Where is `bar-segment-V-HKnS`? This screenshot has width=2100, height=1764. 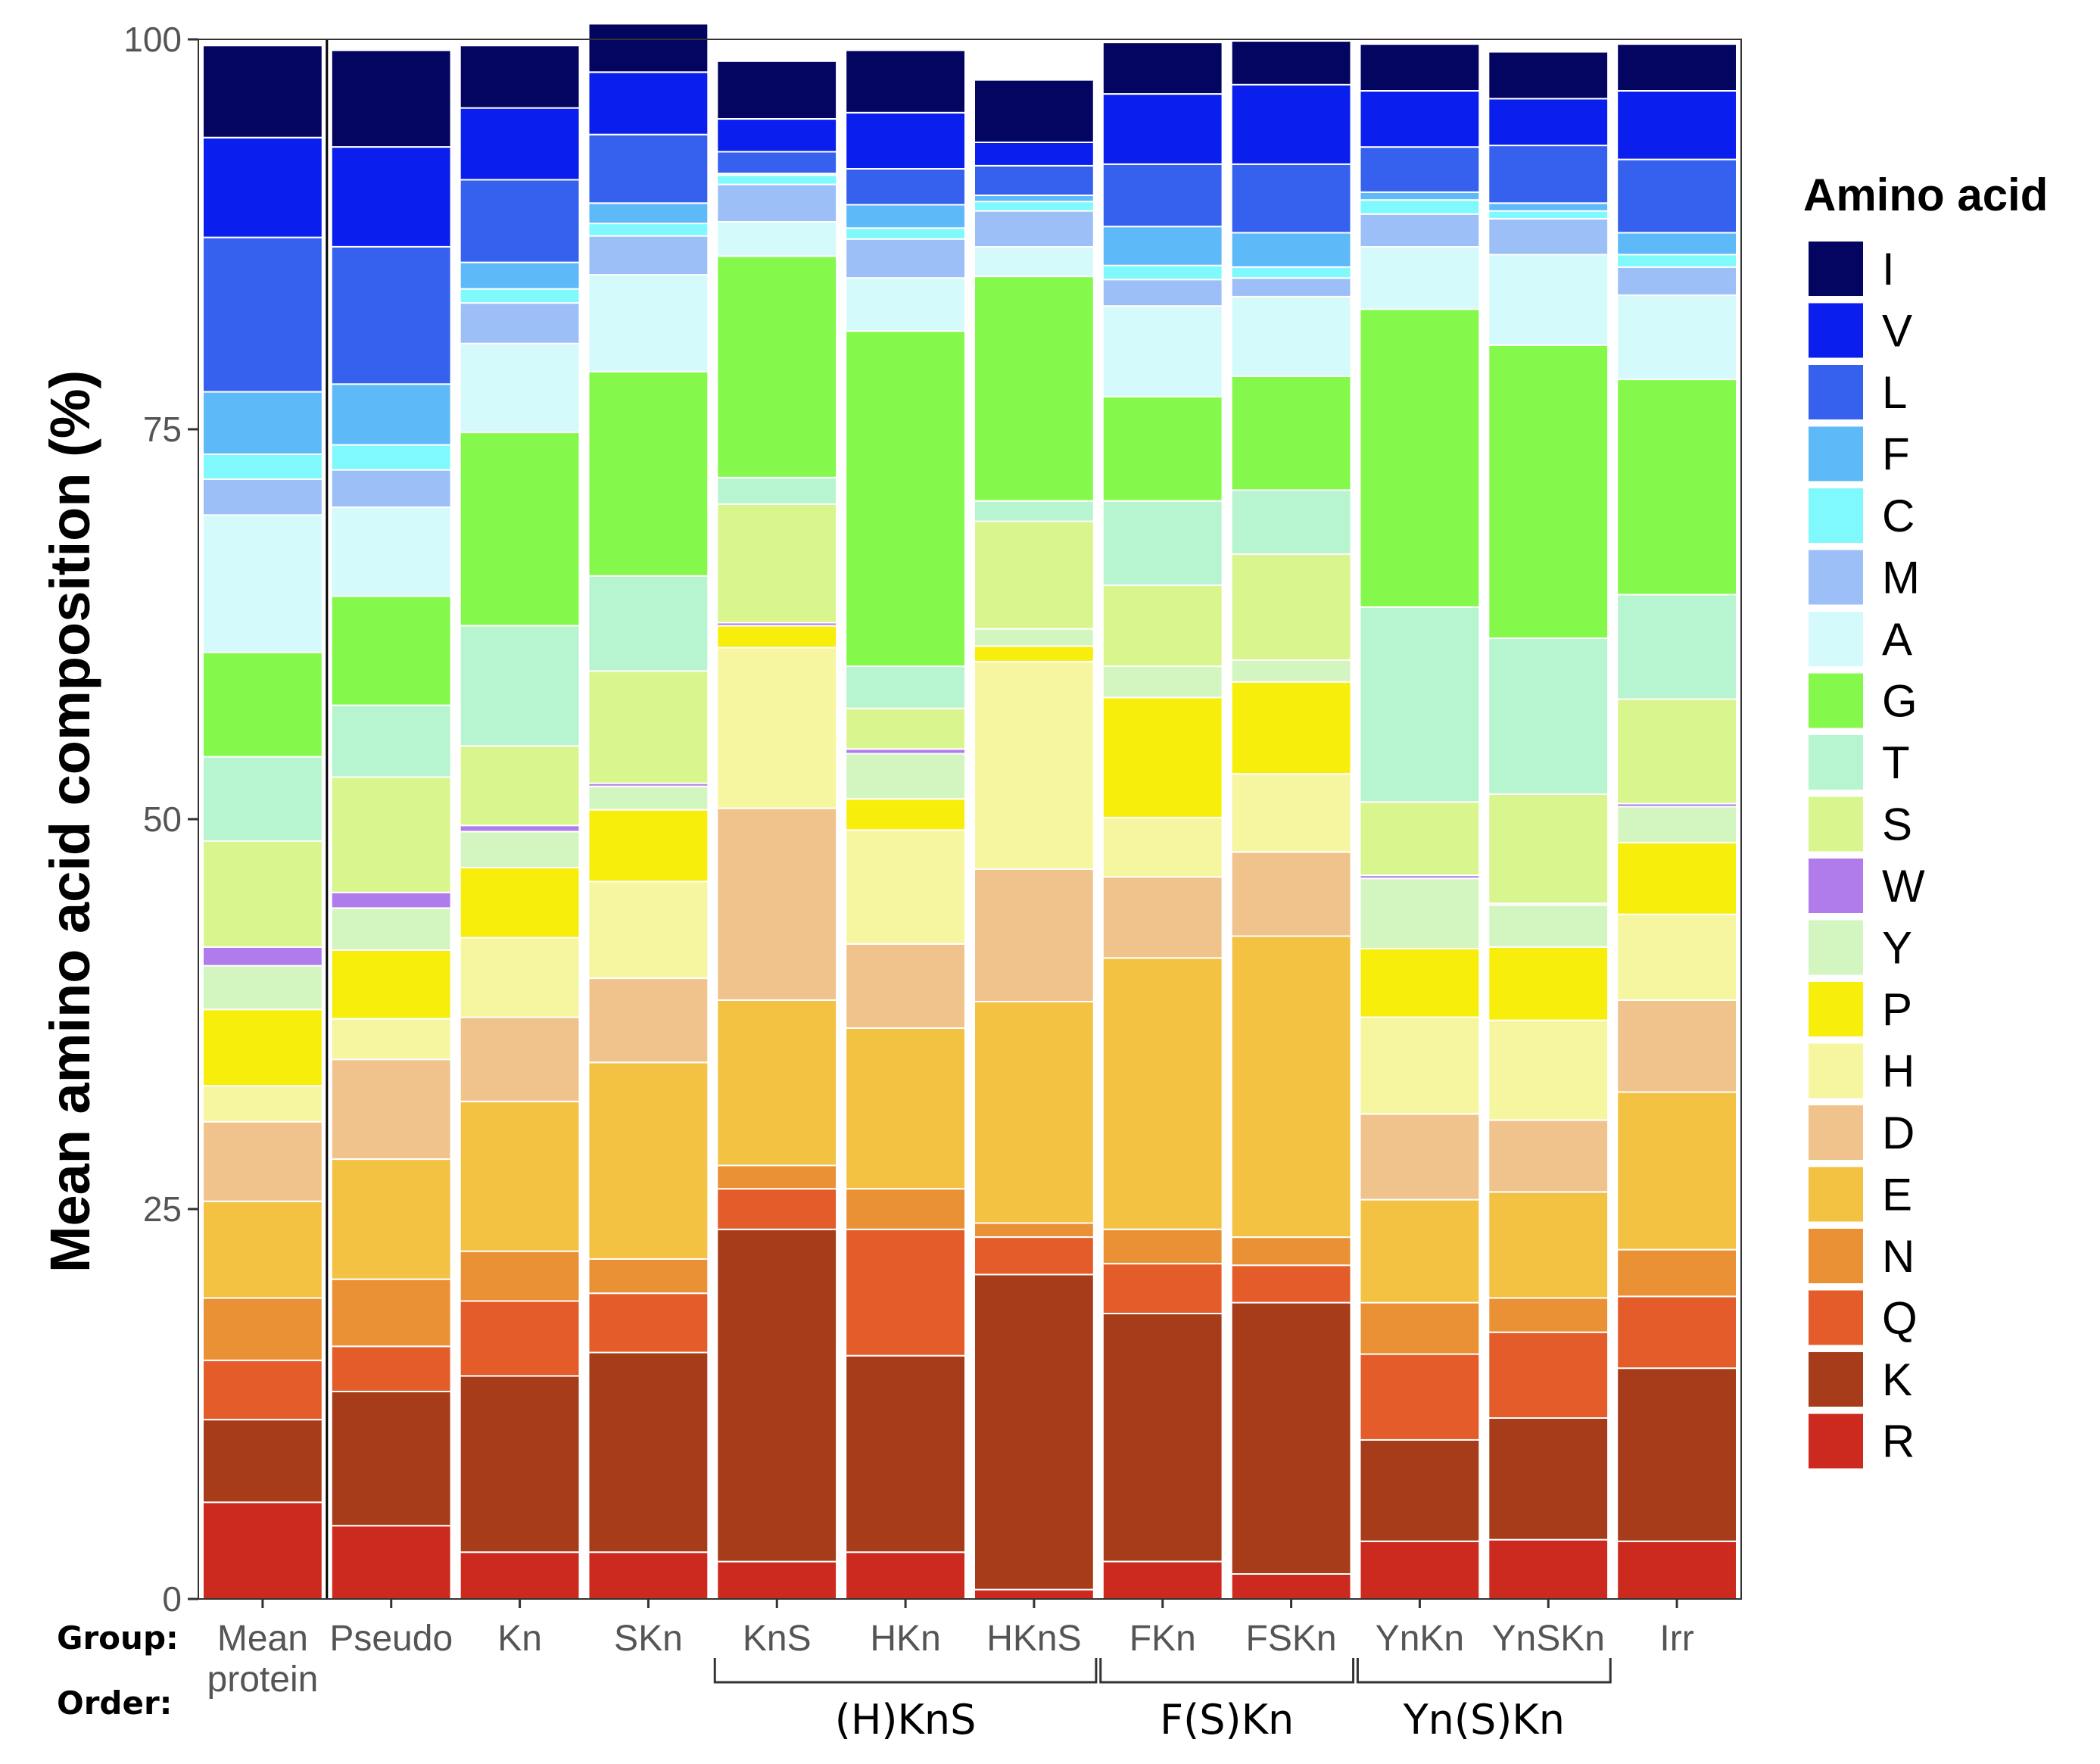
bar-segment-V-HKnS is located at coordinates (1034, 154).